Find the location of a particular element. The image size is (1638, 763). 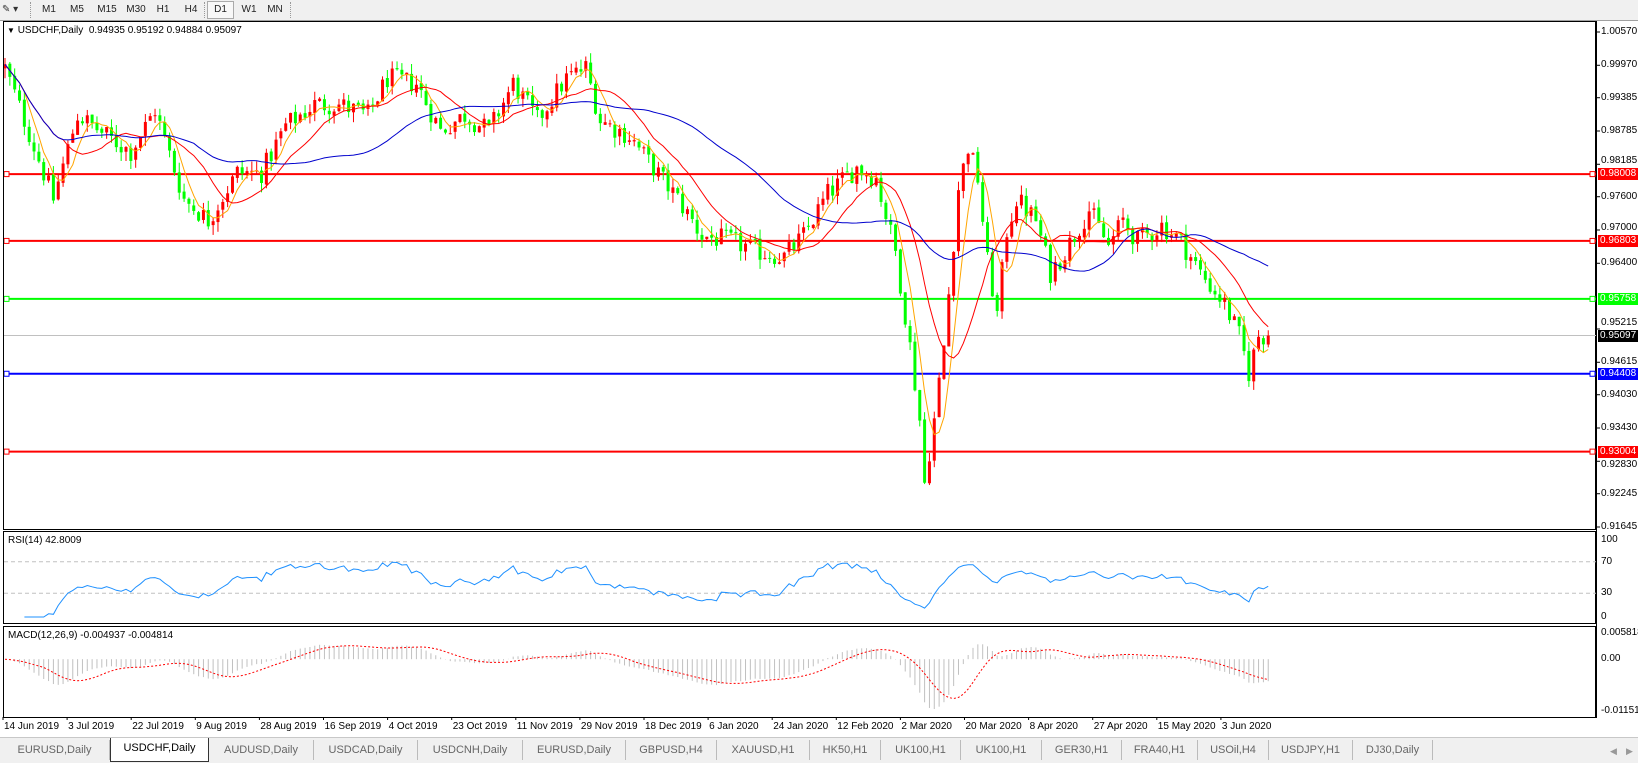

chart-tab: GER30,H1 is located at coordinates (1082, 750).